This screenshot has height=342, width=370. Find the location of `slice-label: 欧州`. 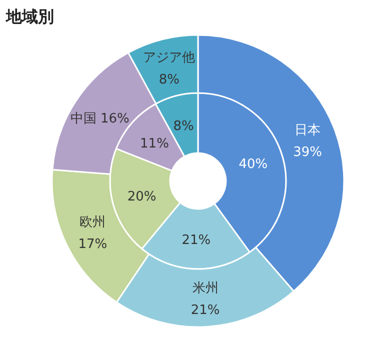

slice-label: 欧州 is located at coordinates (93, 222).